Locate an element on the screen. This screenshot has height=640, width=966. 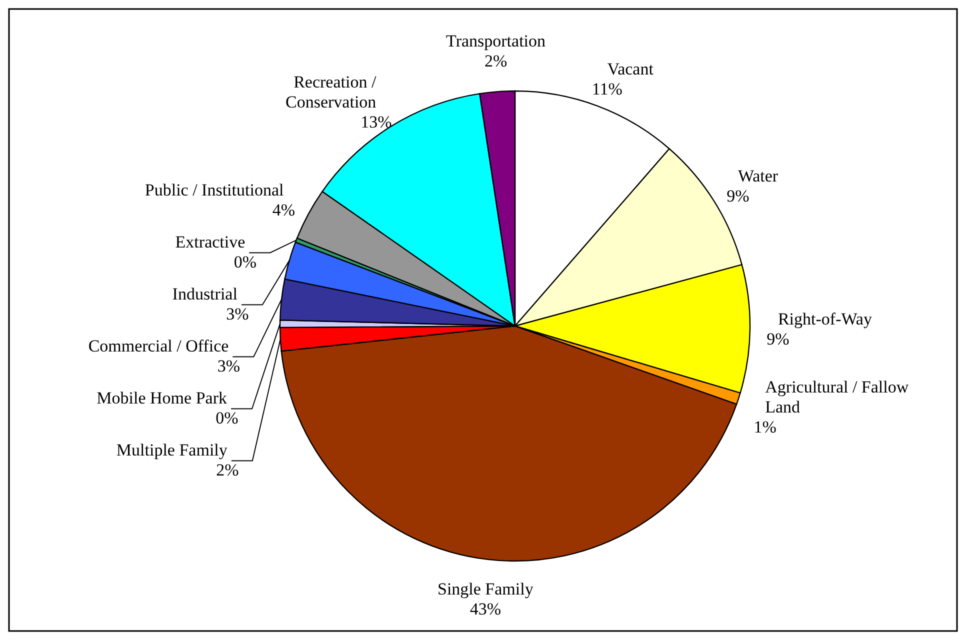
slice-label: Public / Institutional is located at coordinates (214, 190).